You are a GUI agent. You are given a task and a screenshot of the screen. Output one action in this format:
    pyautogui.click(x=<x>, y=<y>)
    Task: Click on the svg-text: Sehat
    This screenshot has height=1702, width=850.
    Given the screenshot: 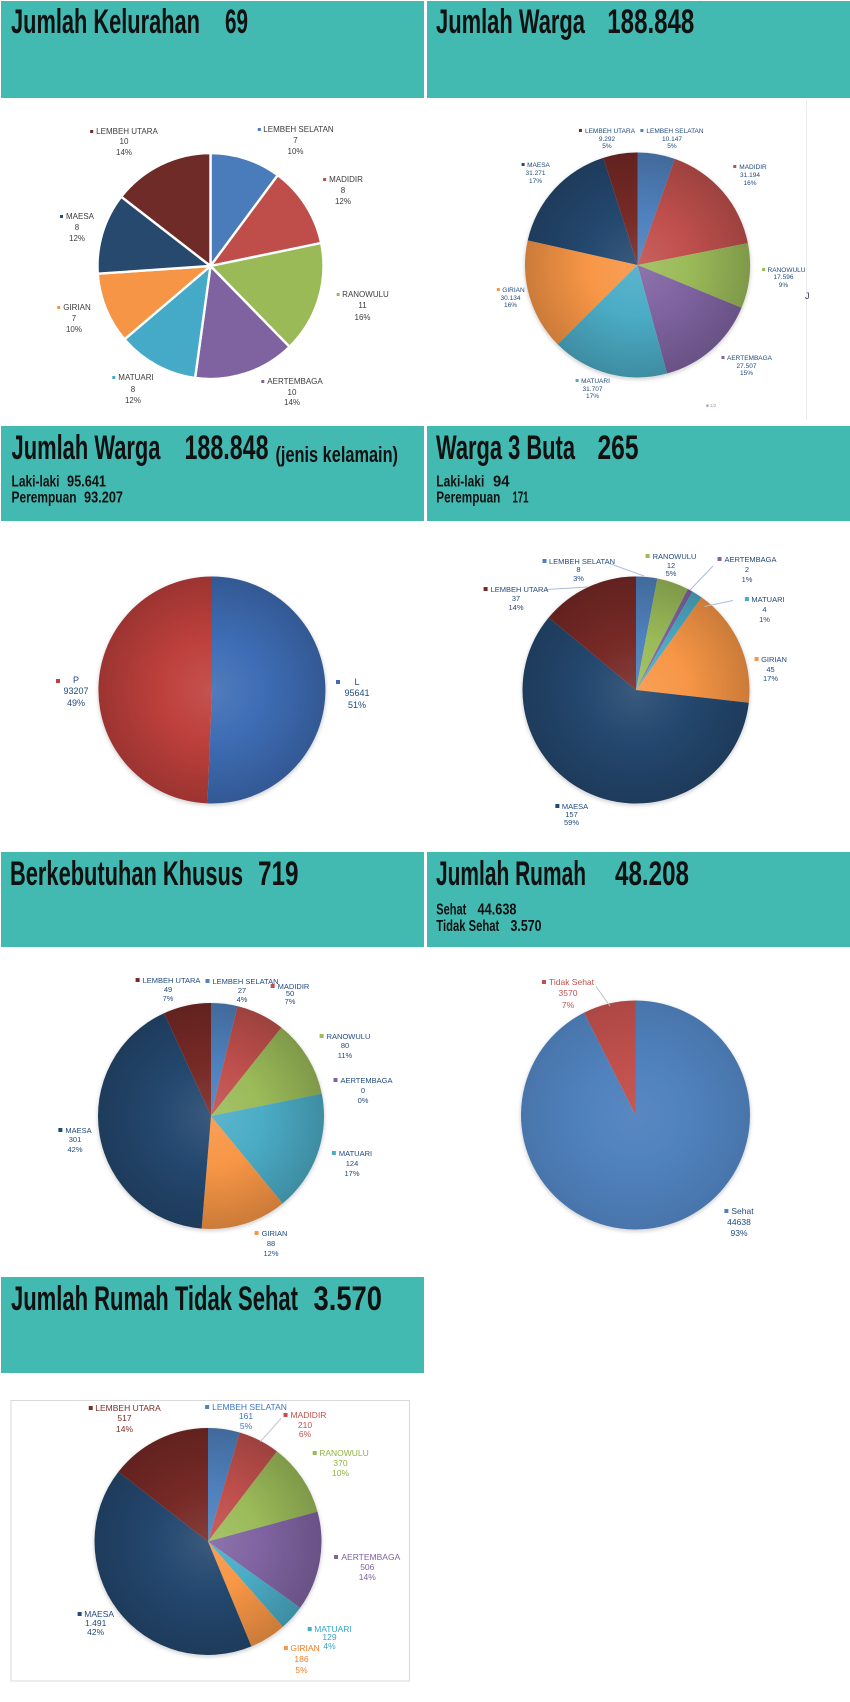 What is the action you would take?
    pyautogui.click(x=451, y=910)
    